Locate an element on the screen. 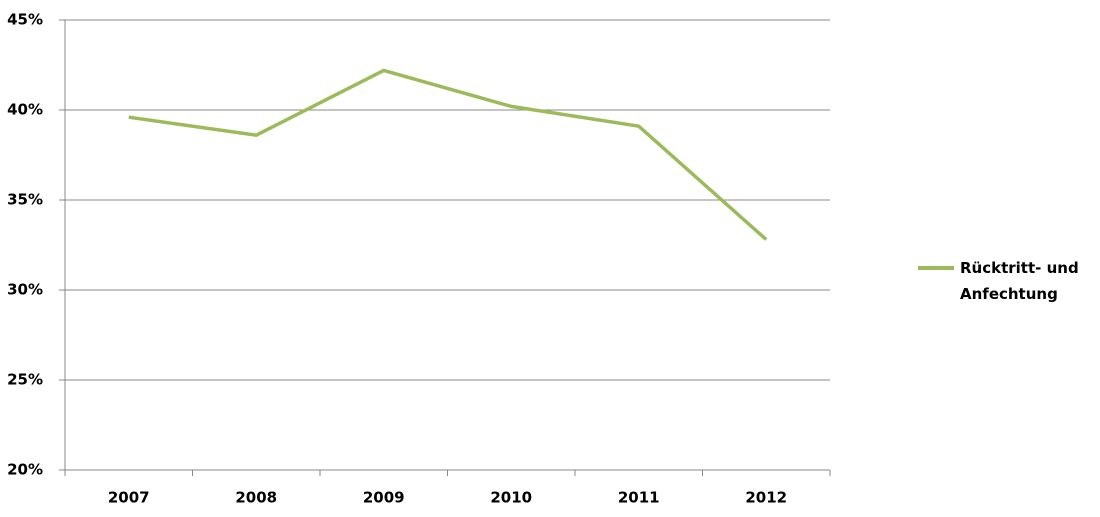 This screenshot has height=517, width=1100. y-tick-label: 20% is located at coordinates (25, 470).